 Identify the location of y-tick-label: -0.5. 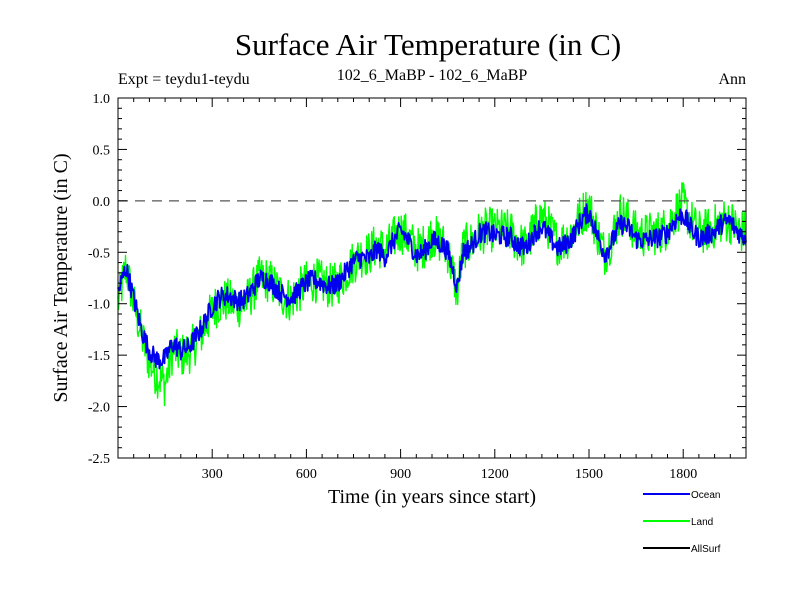
(99, 253).